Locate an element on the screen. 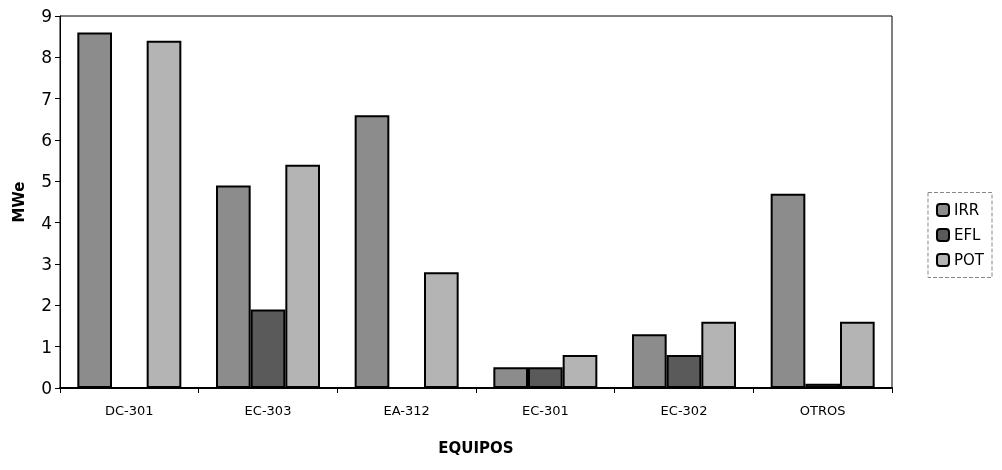 This screenshot has height=470, width=1002. y-tick-label: 4 is located at coordinates (46, 222).